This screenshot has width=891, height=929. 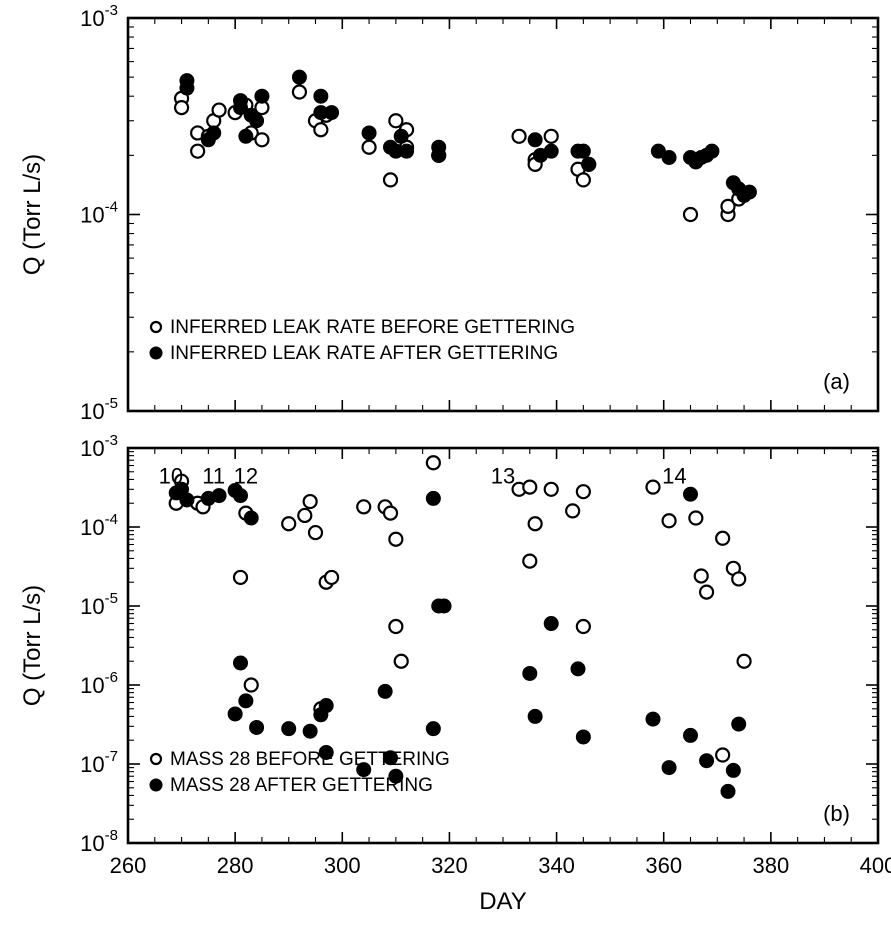 I want to click on y-tick-label: 10⁻⁵, so click(x=99, y=604).